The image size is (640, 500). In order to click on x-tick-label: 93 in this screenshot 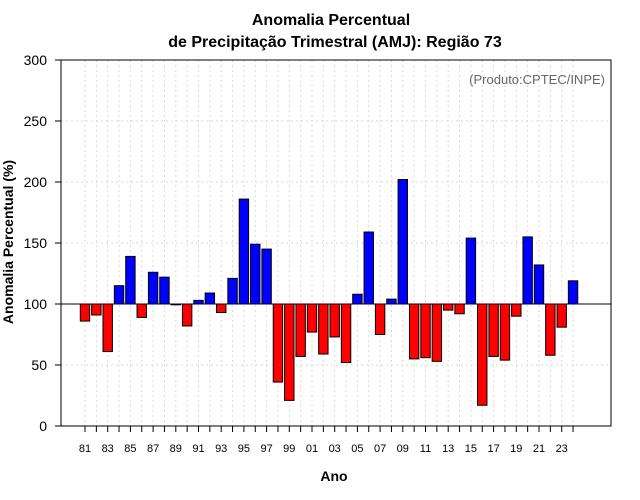, I will do `click(221, 449)`.